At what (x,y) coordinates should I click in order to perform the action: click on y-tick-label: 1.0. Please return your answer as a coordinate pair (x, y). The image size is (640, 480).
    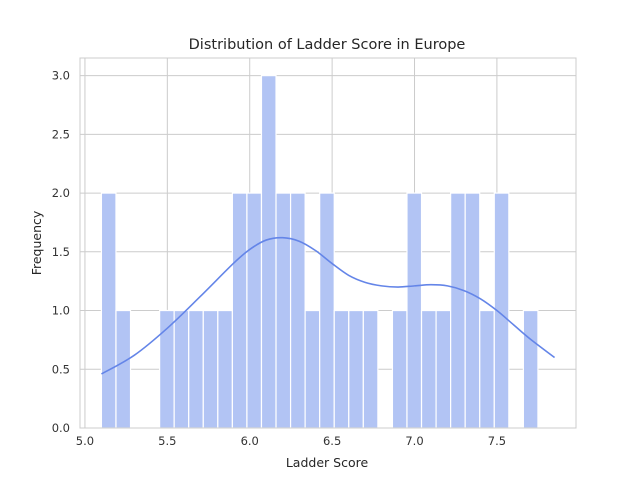
    Looking at the image, I should click on (61, 311).